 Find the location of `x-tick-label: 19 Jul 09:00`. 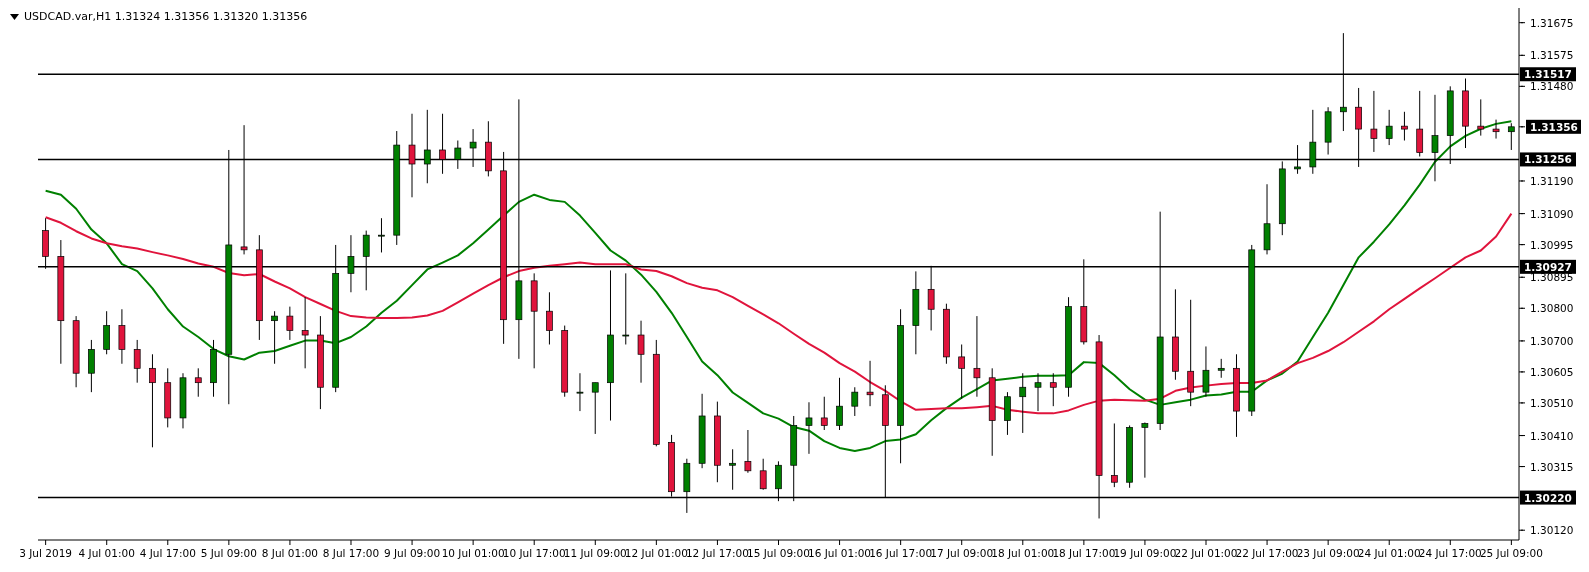

x-tick-label: 19 Jul 09:00 is located at coordinates (1145, 553).